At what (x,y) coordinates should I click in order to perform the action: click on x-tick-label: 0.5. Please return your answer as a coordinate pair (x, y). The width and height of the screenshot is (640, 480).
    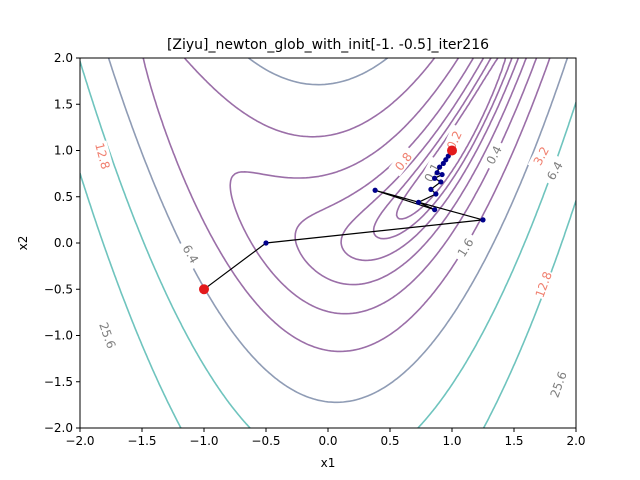
    Looking at the image, I should click on (389, 441).